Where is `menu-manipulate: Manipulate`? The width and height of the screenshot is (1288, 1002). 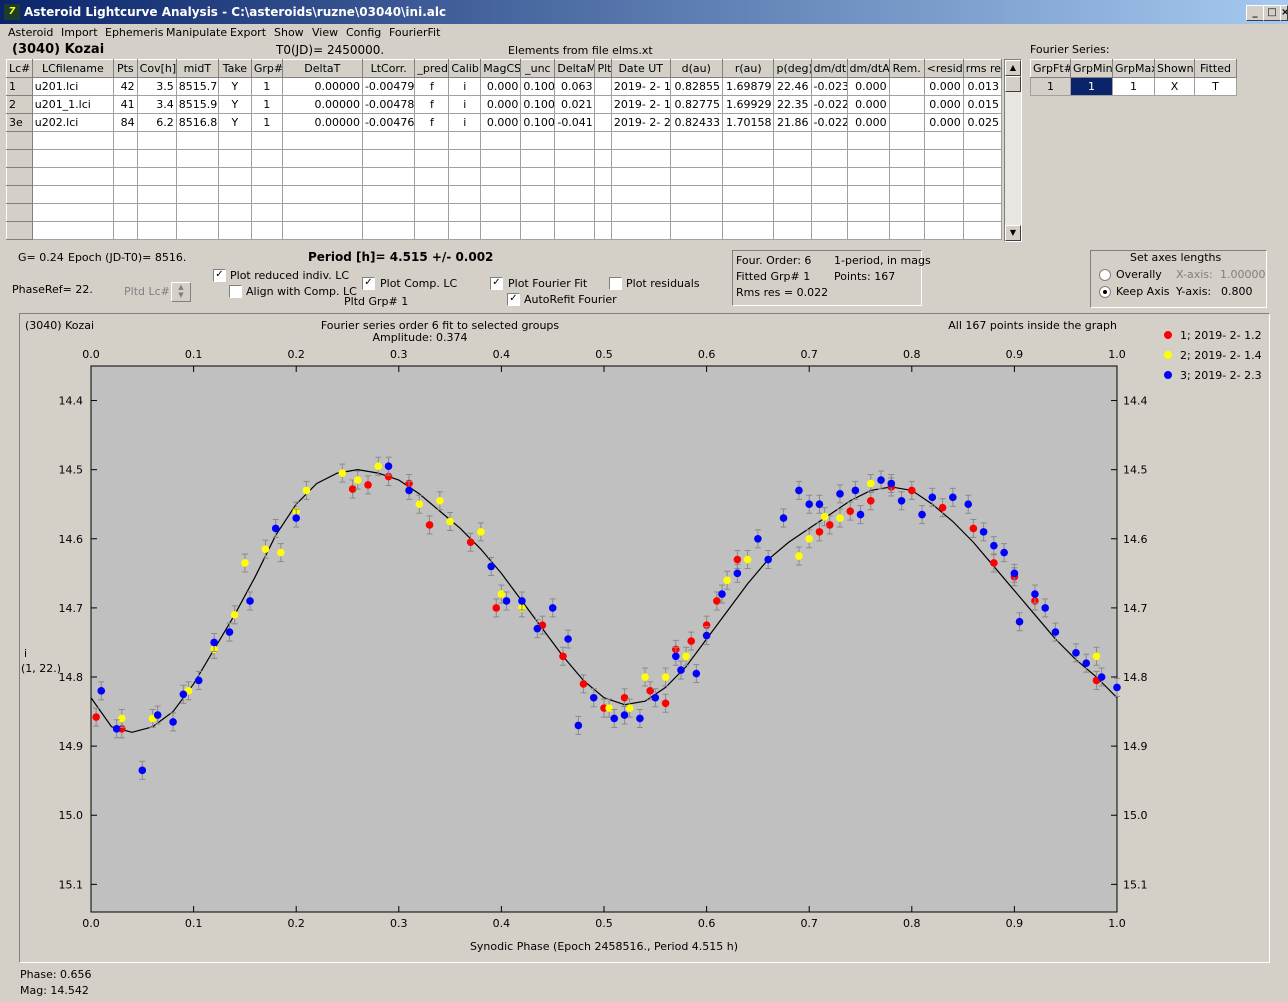
menu-manipulate: Manipulate is located at coordinates (197, 32).